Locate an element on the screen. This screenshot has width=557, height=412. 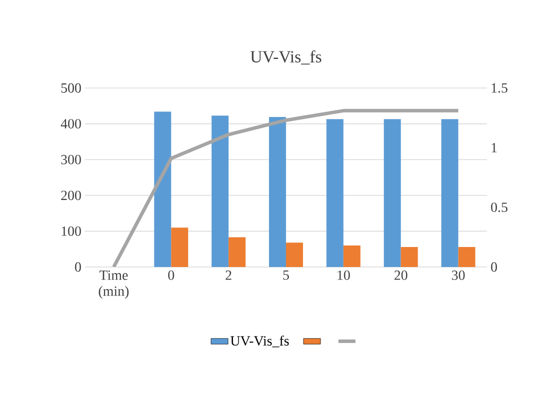
y2-tick-label: 0 is located at coordinates (494, 267).